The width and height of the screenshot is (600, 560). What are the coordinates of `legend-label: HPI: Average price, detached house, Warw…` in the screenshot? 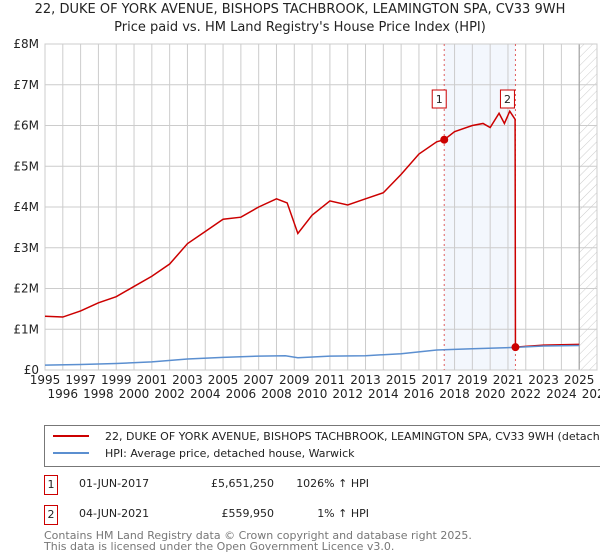 It's located at (230, 453).